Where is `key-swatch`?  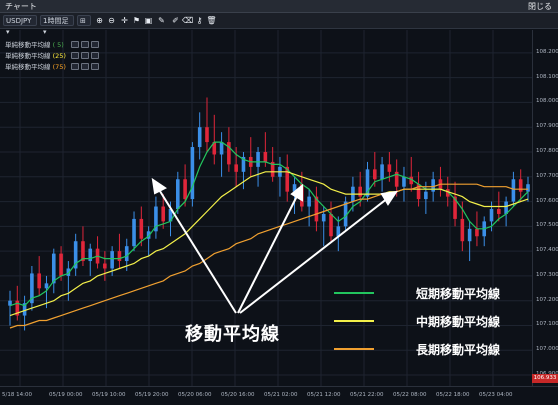 key-swatch is located at coordinates (354, 349).